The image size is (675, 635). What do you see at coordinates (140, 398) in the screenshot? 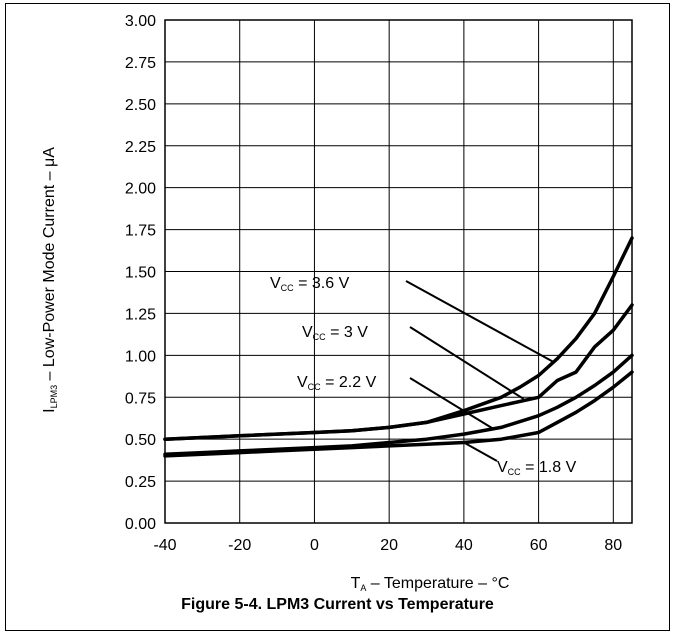
I see `y-tick-label: 0.75` at bounding box center [140, 398].